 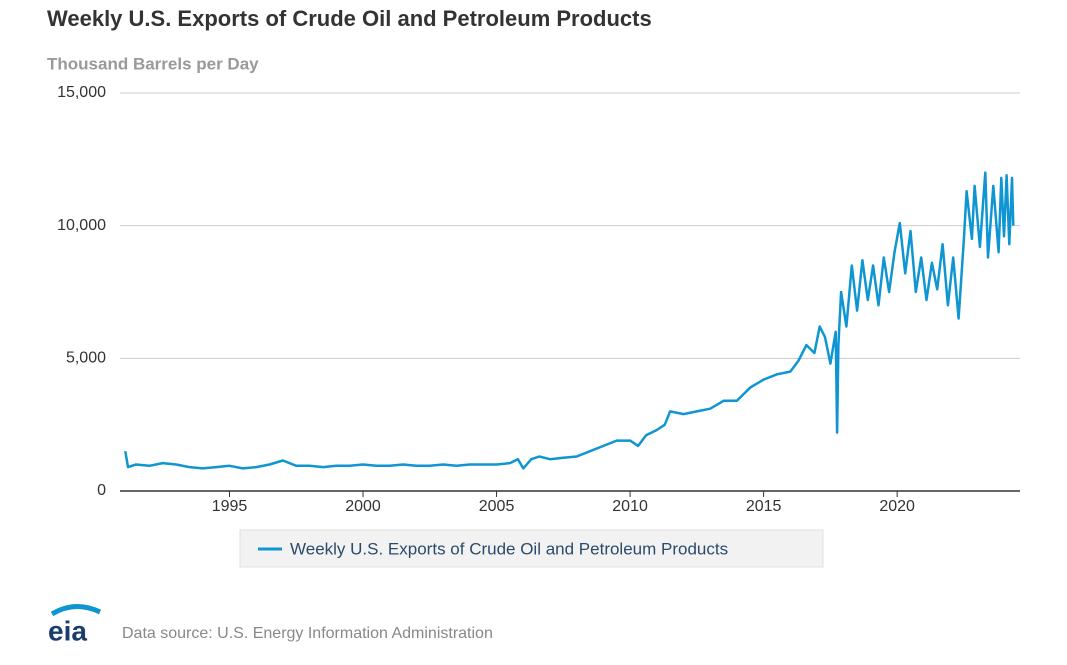 What do you see at coordinates (897, 506) in the screenshot?
I see `x-tick-label: 2020` at bounding box center [897, 506].